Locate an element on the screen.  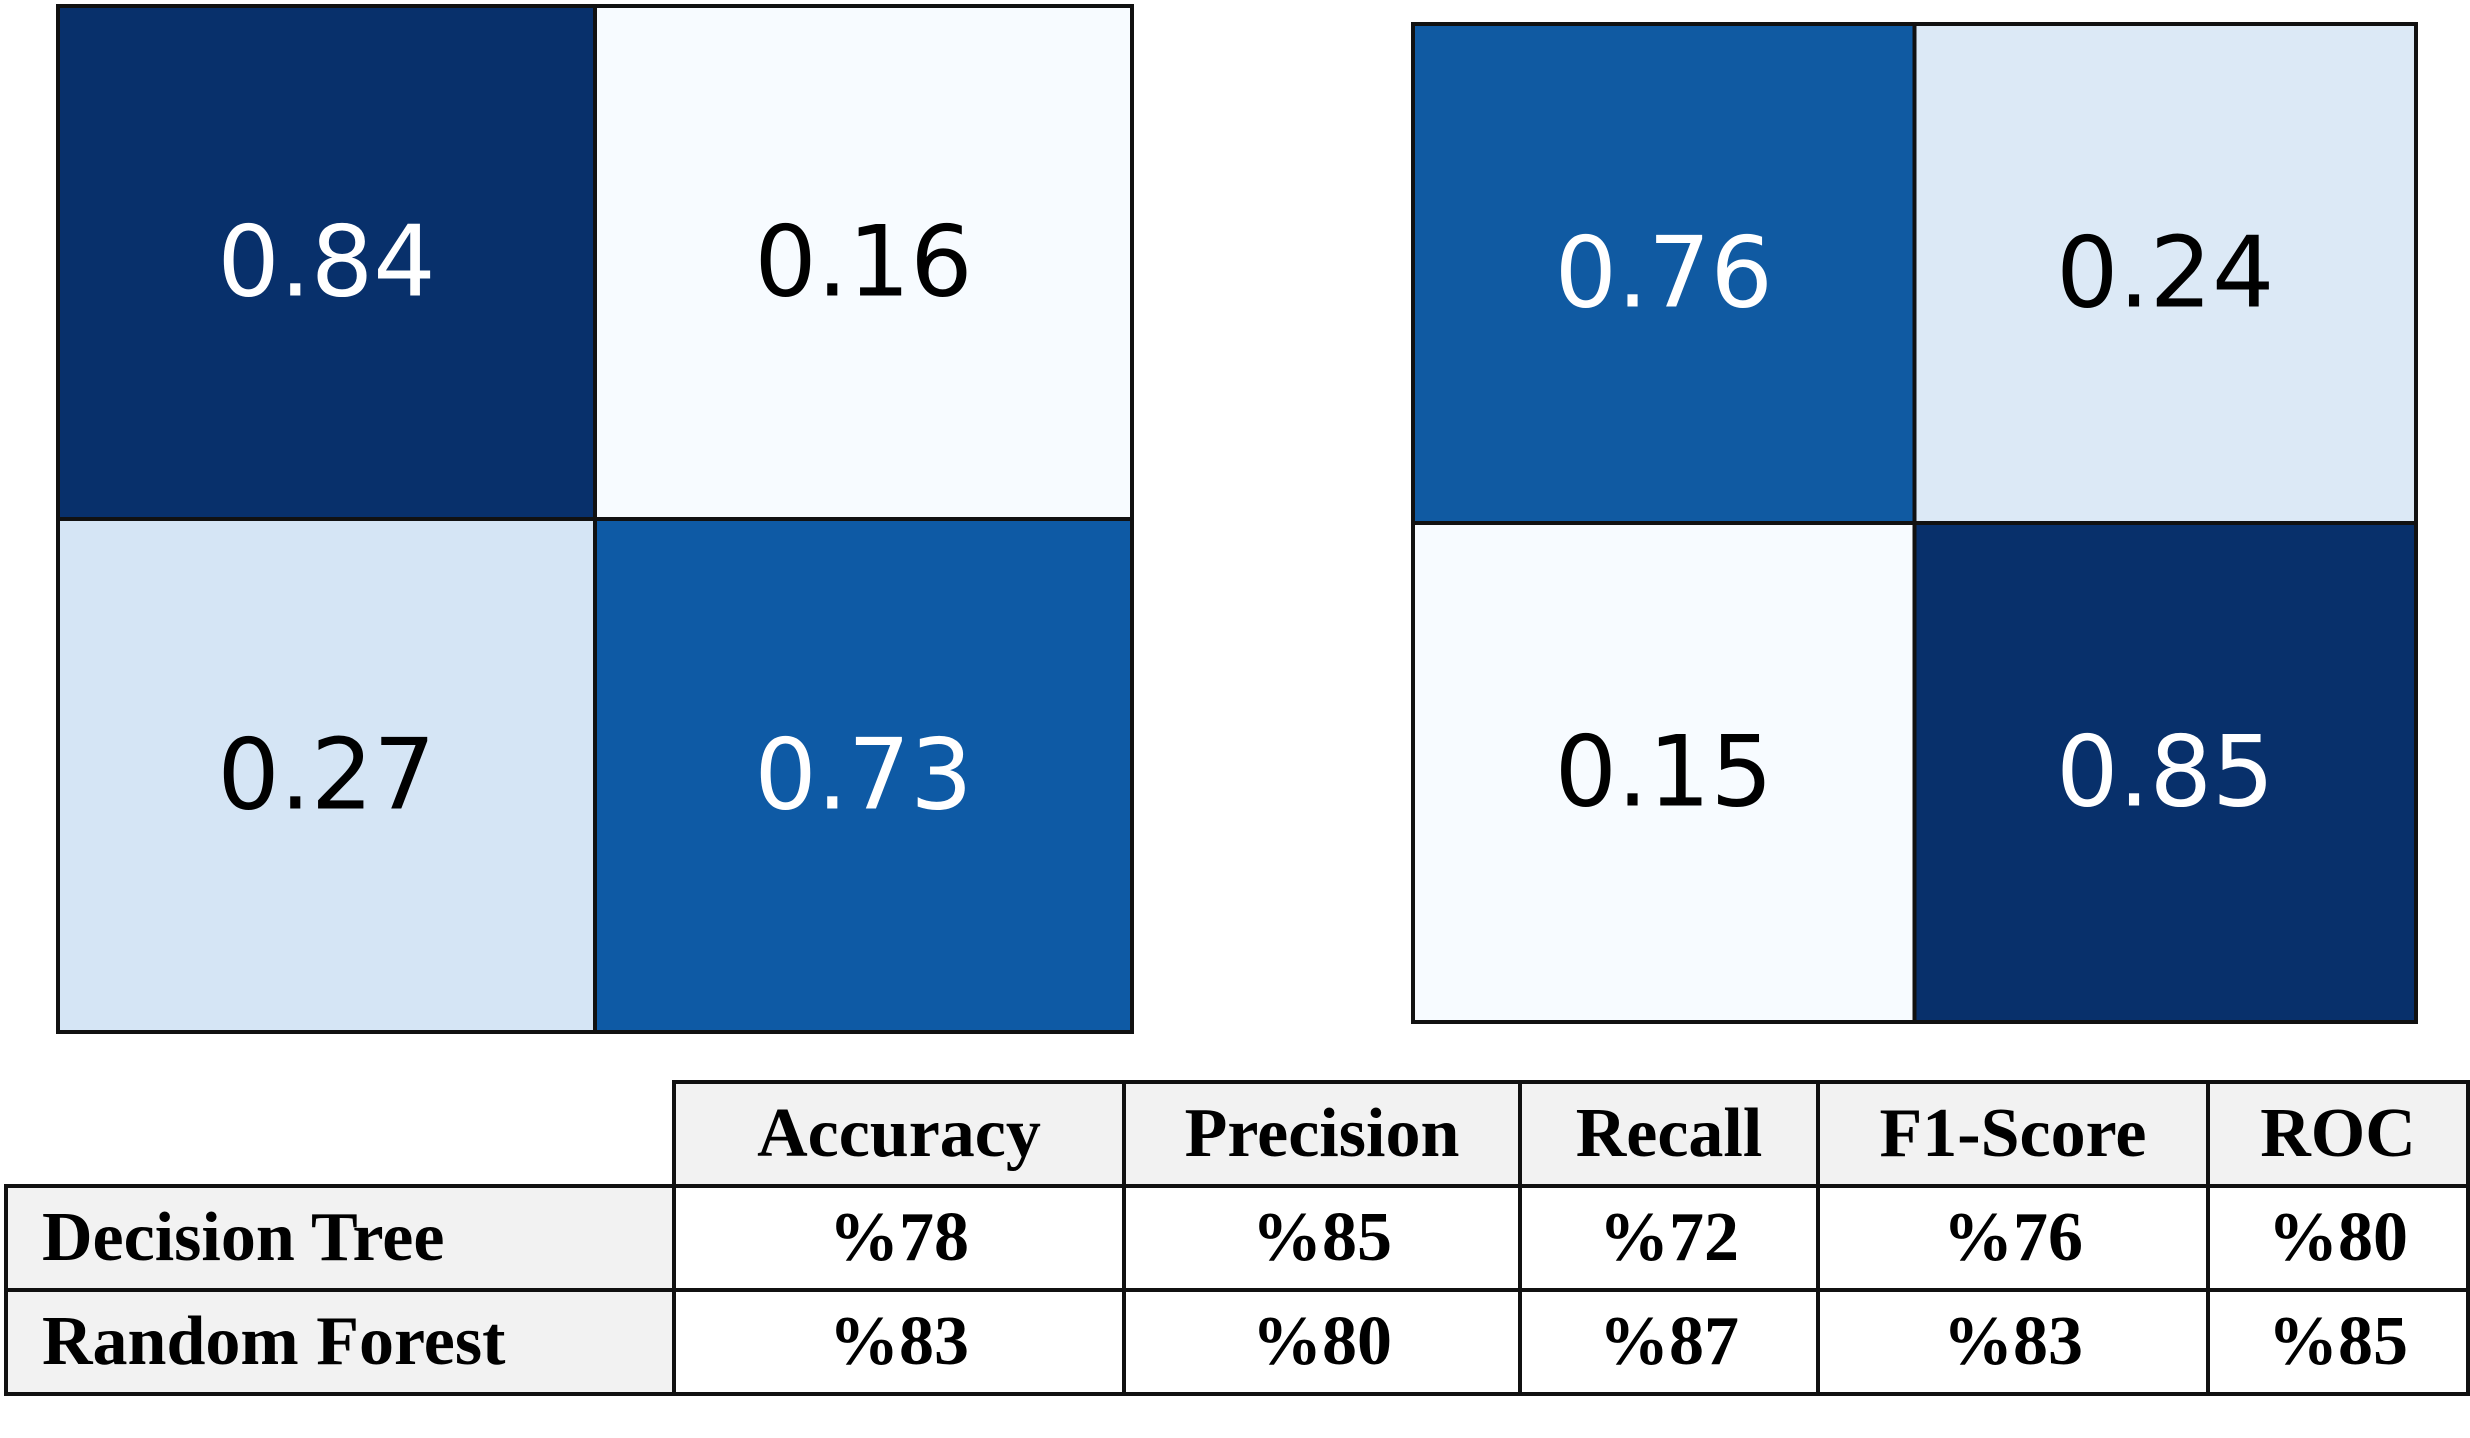
heatmap-cell-label: 0.85 is located at coordinates (2165, 773).